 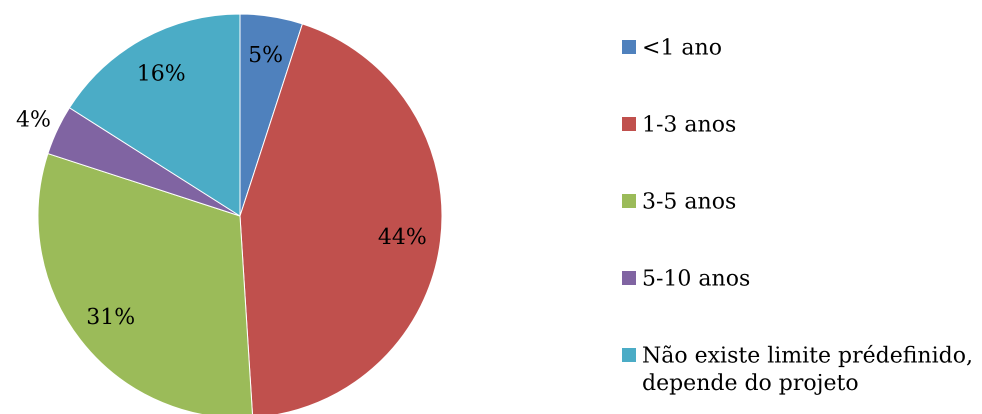 What do you see at coordinates (161, 73) in the screenshot?
I see `data-label: 16%` at bounding box center [161, 73].